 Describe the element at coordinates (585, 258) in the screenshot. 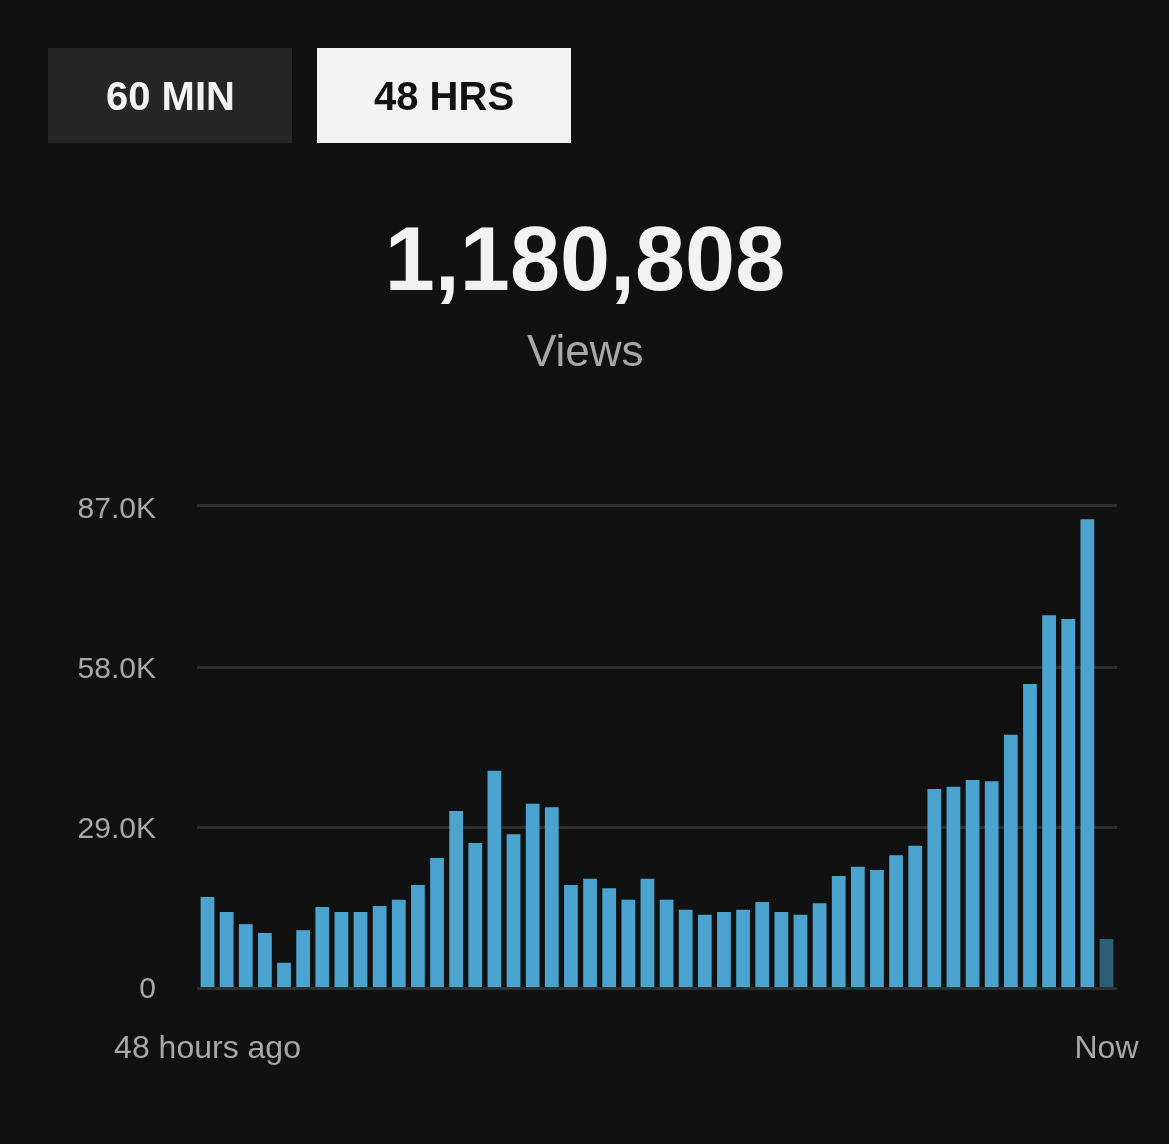

I see `chart-title: 1,180,808` at that location.